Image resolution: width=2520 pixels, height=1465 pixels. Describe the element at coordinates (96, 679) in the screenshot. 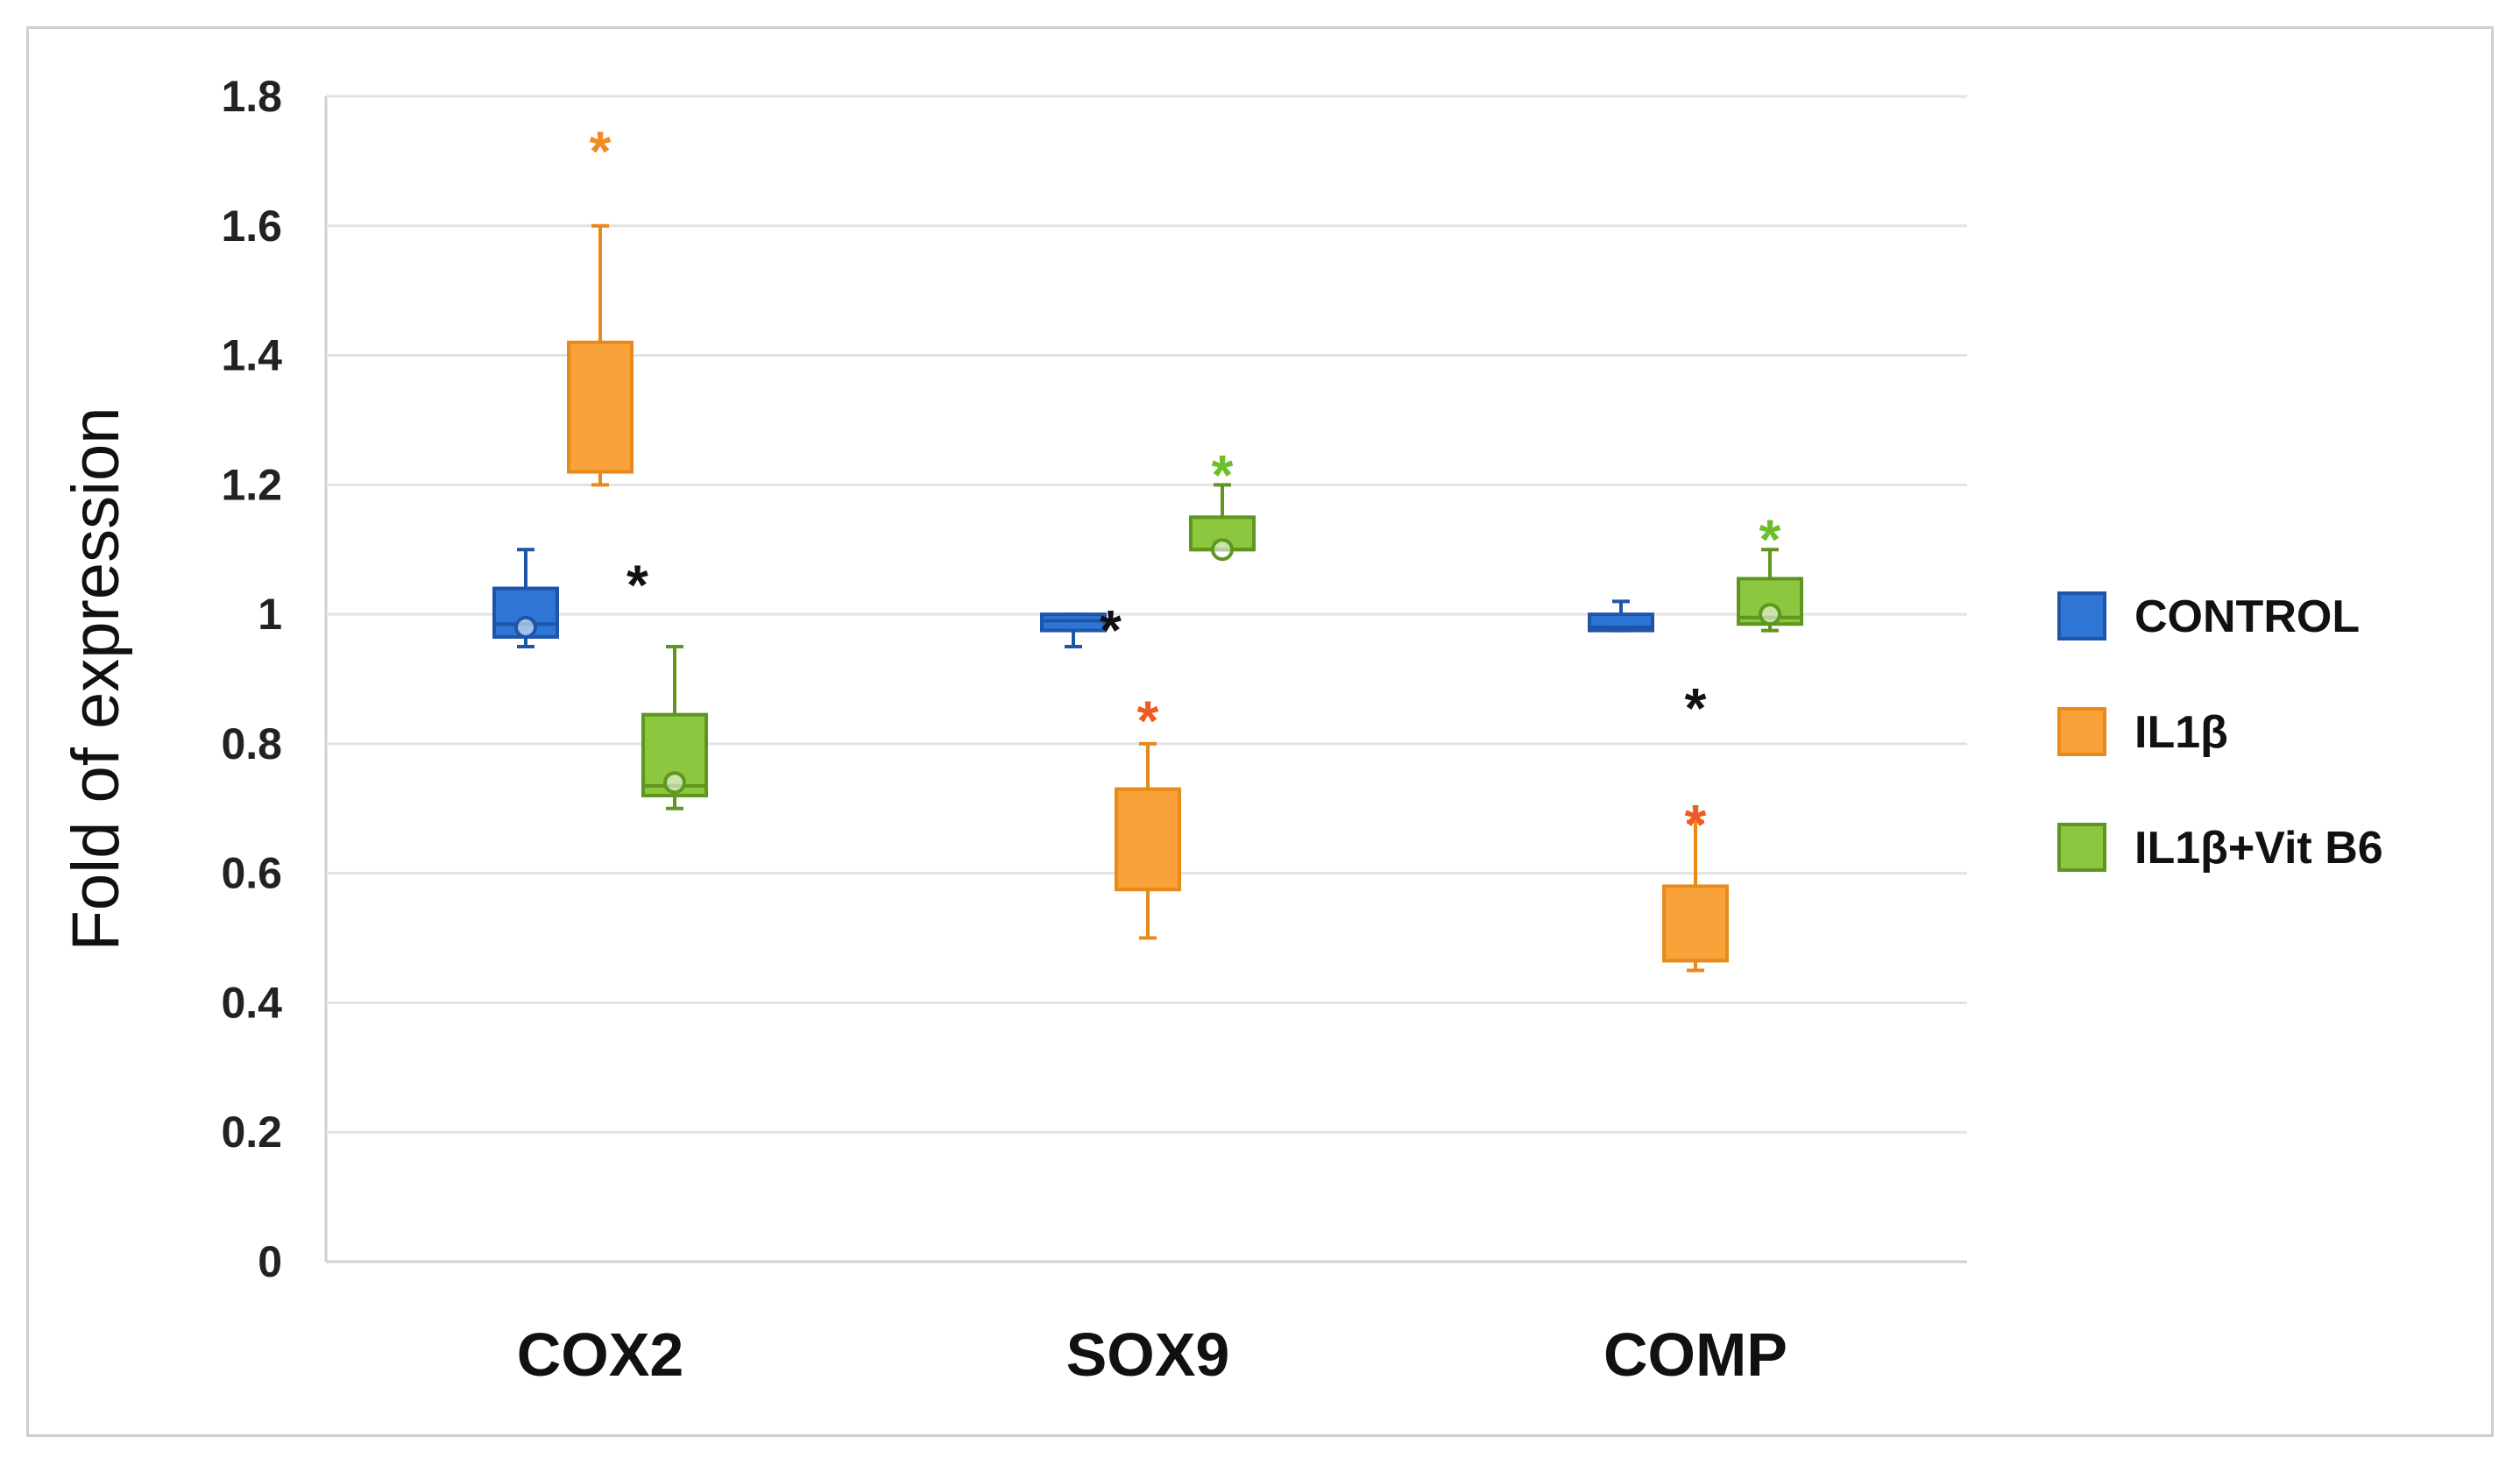

I see `y-axis-label: Fold of expression` at that location.